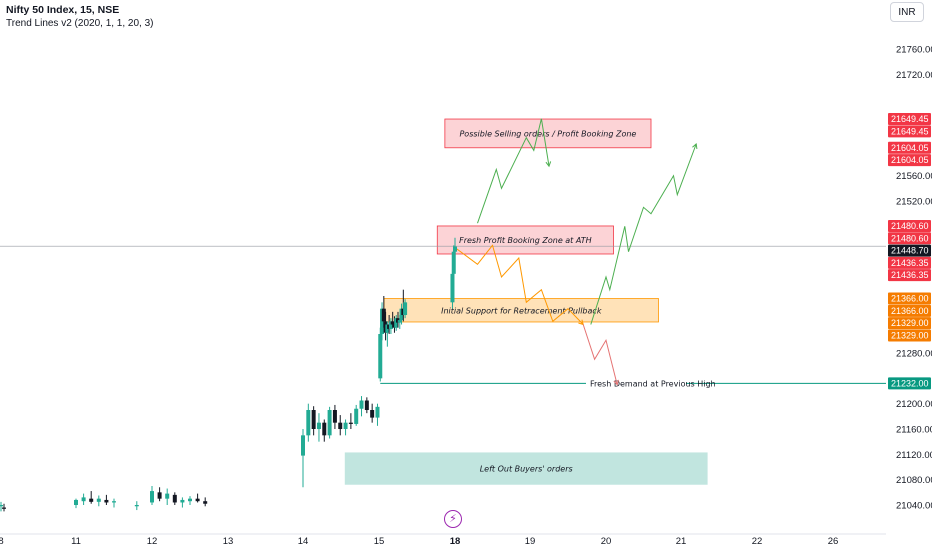 The width and height of the screenshot is (932, 550). I want to click on projection-green-a-arrow, so click(548, 164).